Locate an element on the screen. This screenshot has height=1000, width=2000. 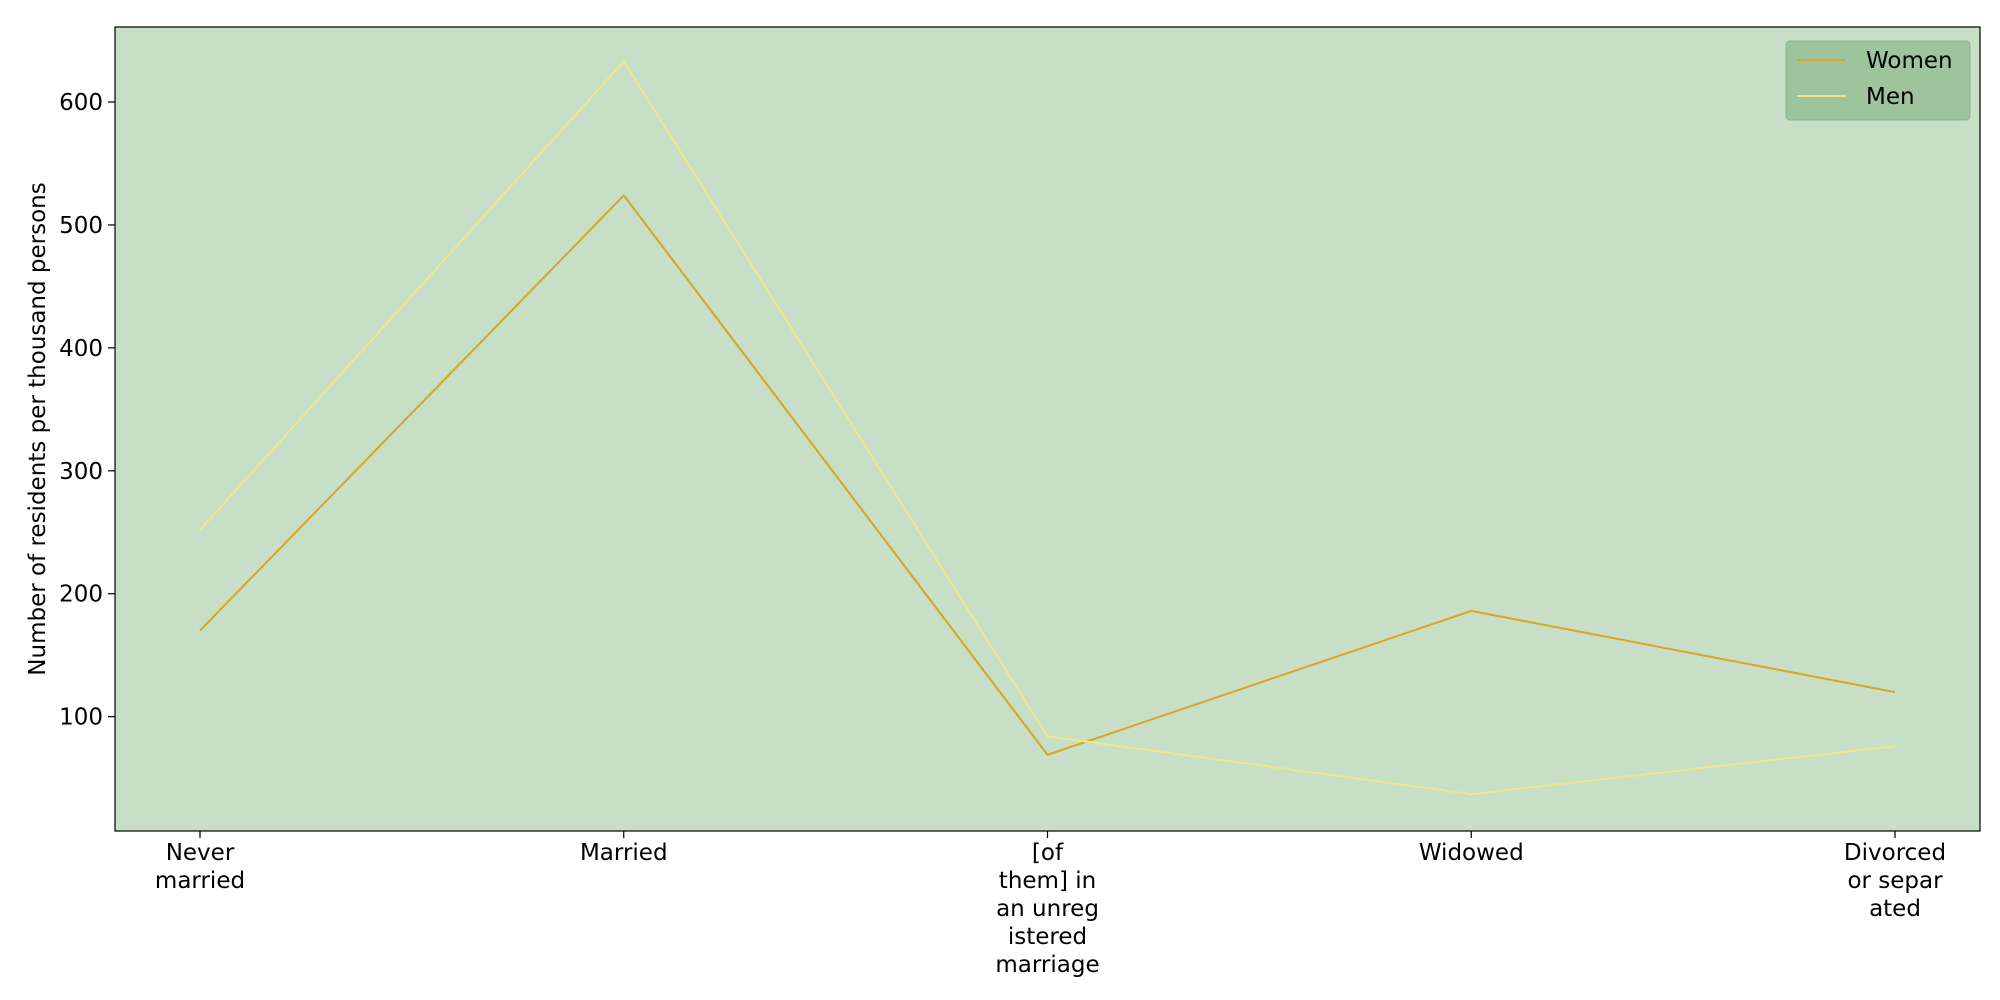
legend: Women Men is located at coordinates (1878, 80).